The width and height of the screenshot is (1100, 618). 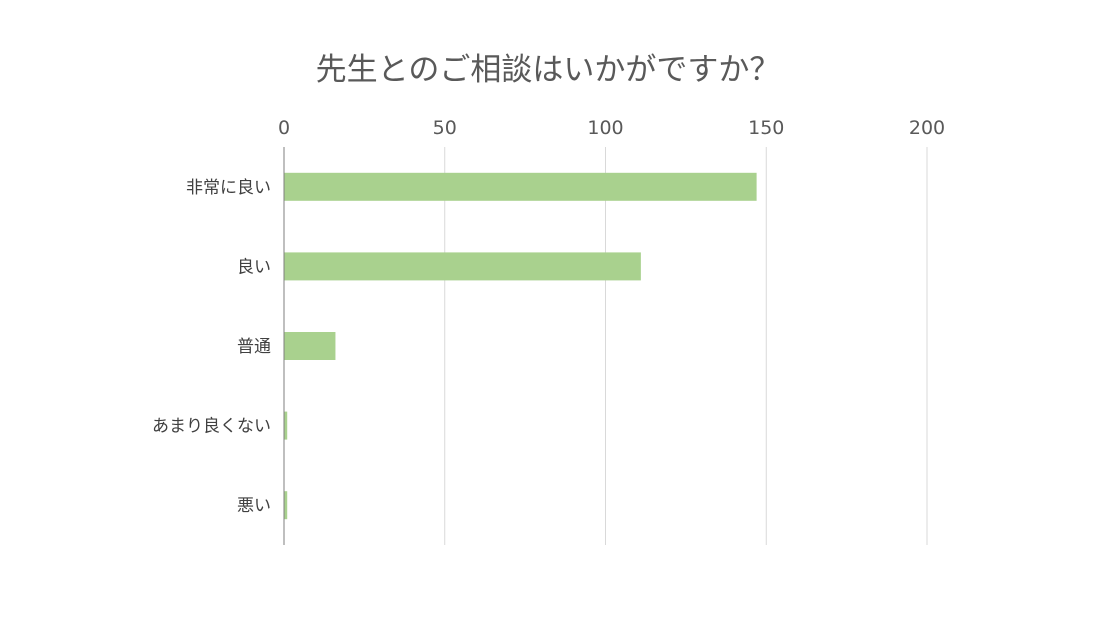 What do you see at coordinates (254, 347) in the screenshot?
I see `category-label: 普通` at bounding box center [254, 347].